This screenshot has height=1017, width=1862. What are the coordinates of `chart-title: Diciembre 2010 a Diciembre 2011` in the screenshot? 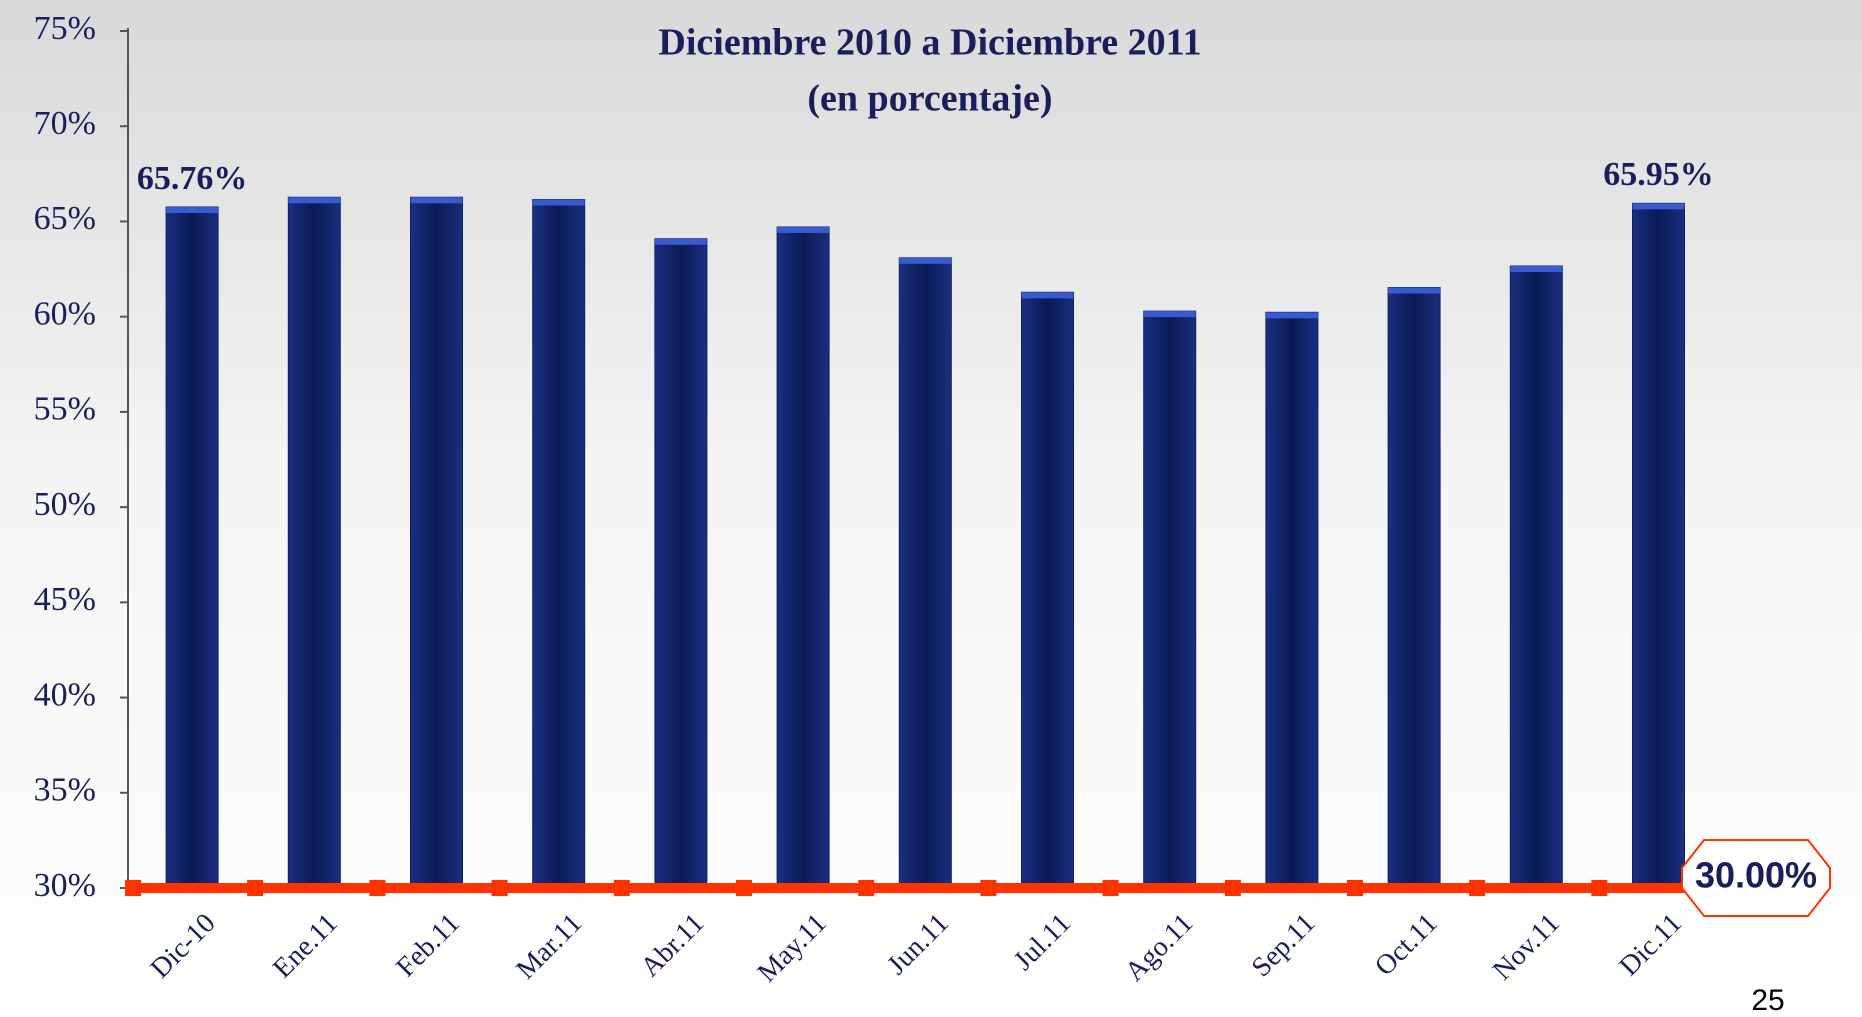 It's located at (929, 43).